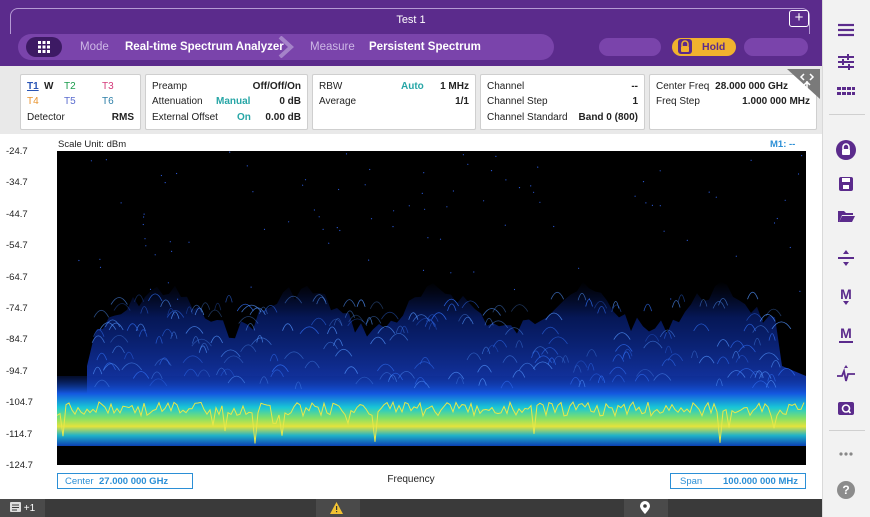 The image size is (870, 517). Describe the element at coordinates (108, 101) in the screenshot. I see `trace-t6: T6` at that location.